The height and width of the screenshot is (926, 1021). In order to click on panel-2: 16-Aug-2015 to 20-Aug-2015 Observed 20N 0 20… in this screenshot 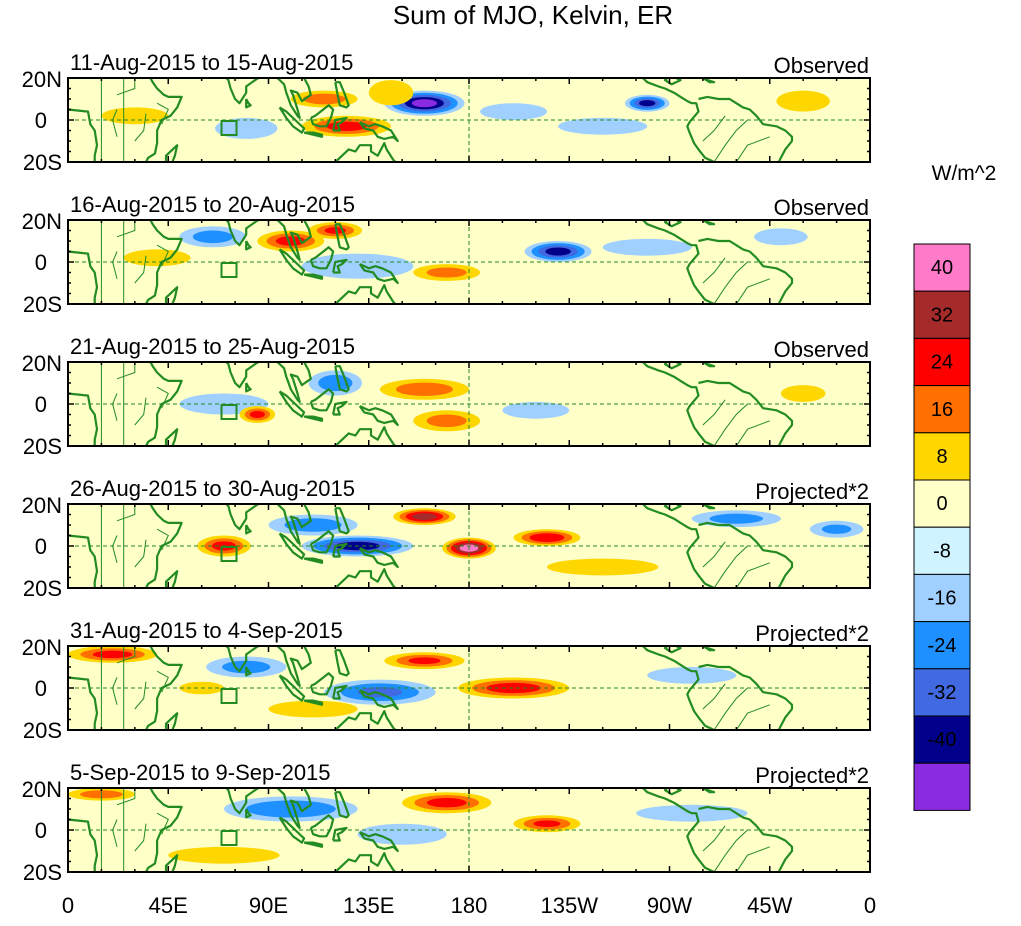, I will do `click(446, 254)`.